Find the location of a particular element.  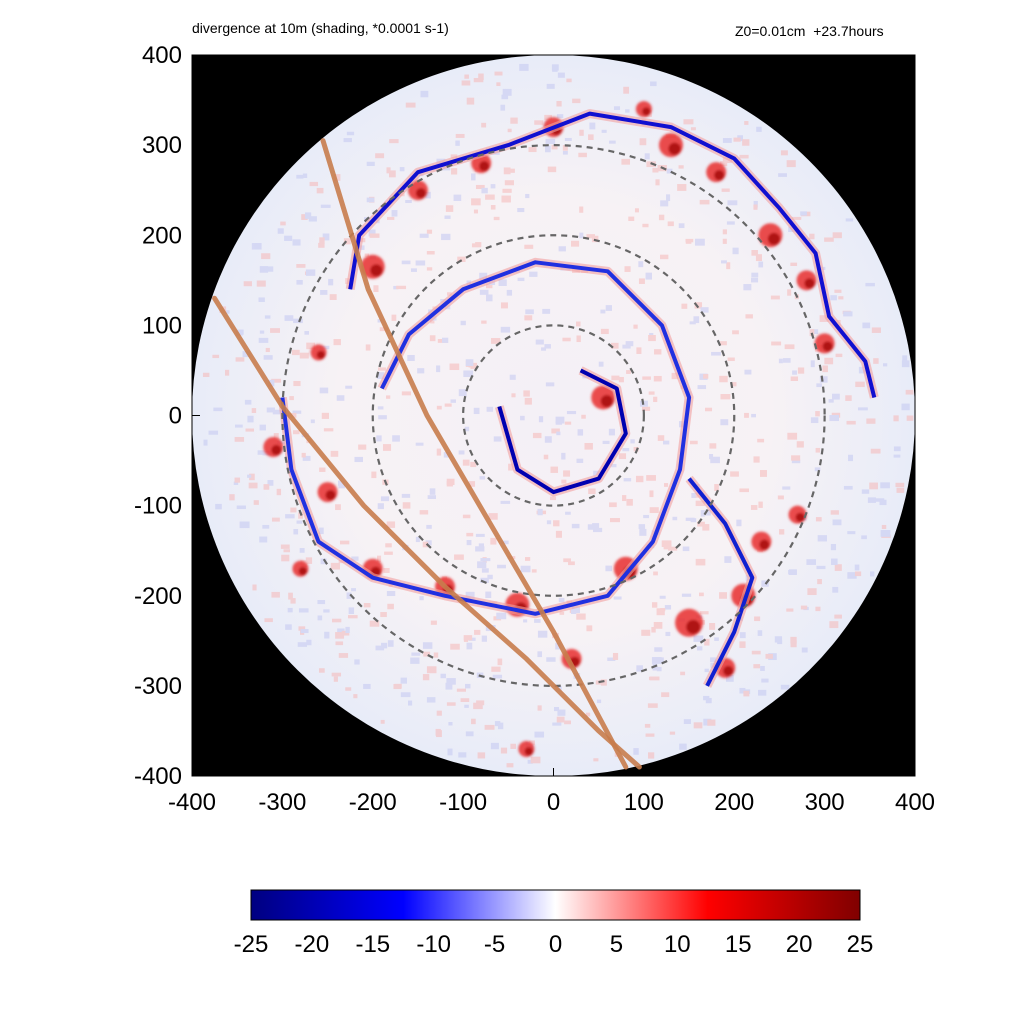

range-ring is located at coordinates (553, 415).